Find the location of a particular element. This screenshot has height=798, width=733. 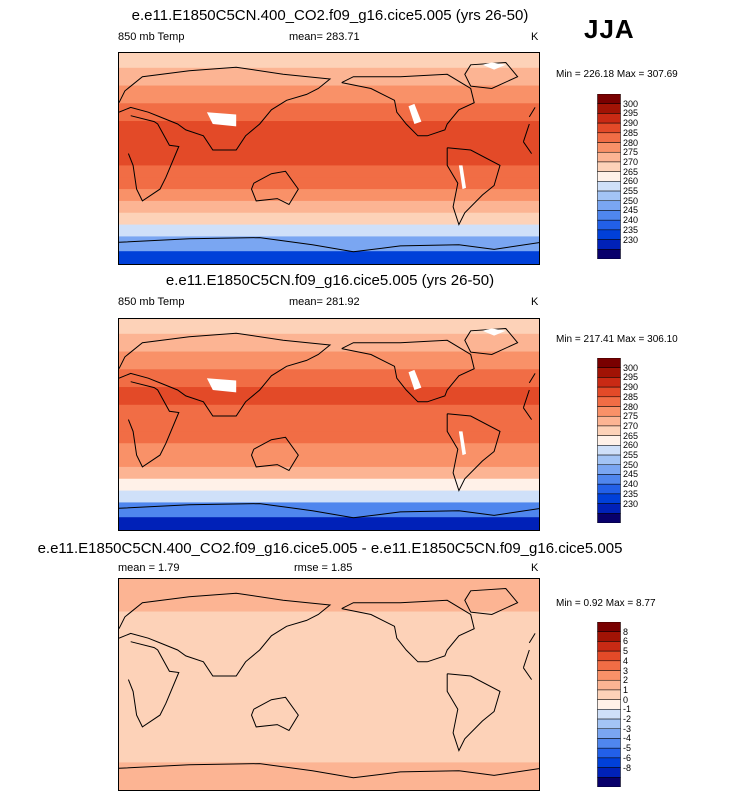

rmse-label: rmse = 1.85 is located at coordinates (323, 568).